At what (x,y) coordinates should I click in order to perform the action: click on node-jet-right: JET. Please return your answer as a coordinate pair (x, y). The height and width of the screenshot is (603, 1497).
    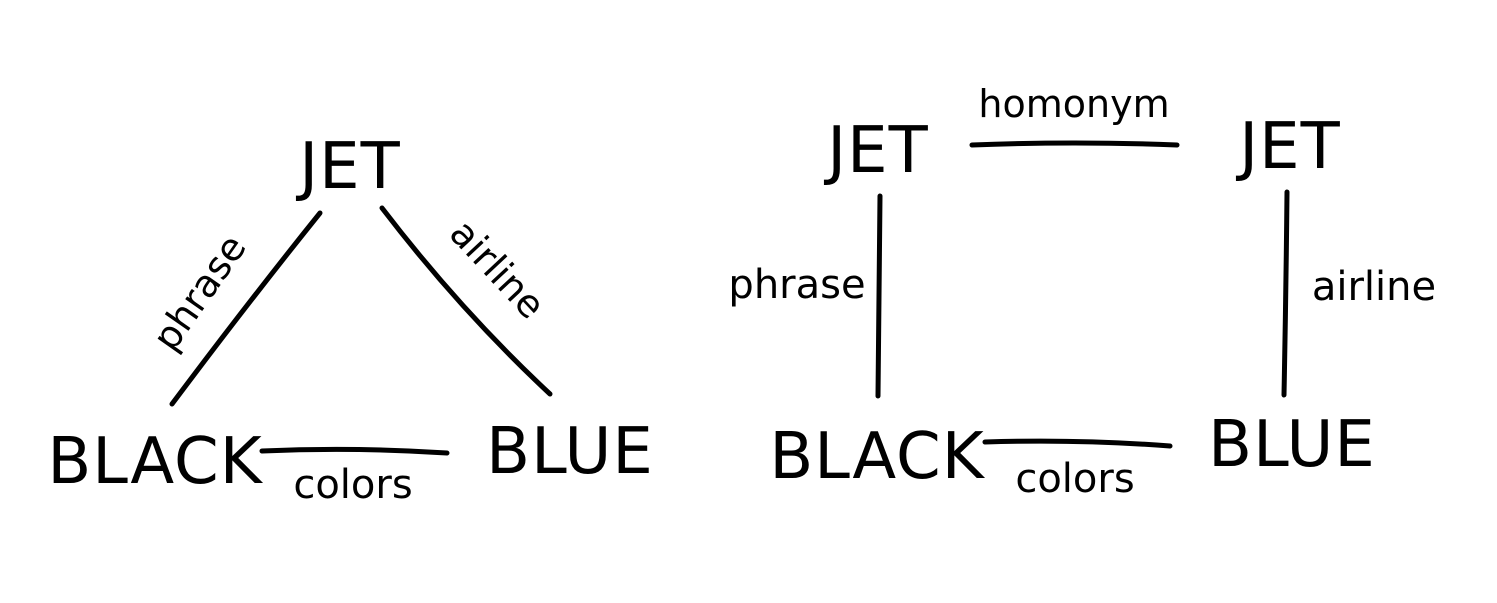
    Looking at the image, I should click on (1287, 147).